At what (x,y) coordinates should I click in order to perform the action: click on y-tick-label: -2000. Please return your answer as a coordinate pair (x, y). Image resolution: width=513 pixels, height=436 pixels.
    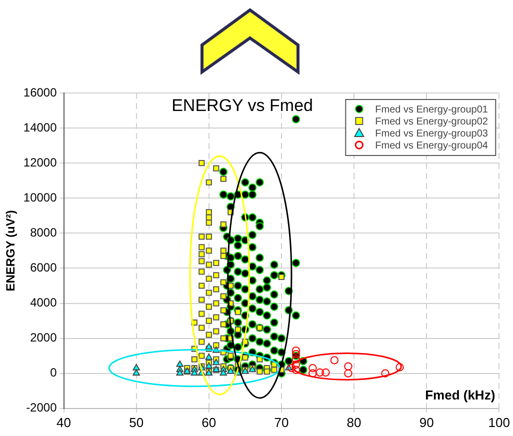
    Looking at the image, I should click on (42, 407).